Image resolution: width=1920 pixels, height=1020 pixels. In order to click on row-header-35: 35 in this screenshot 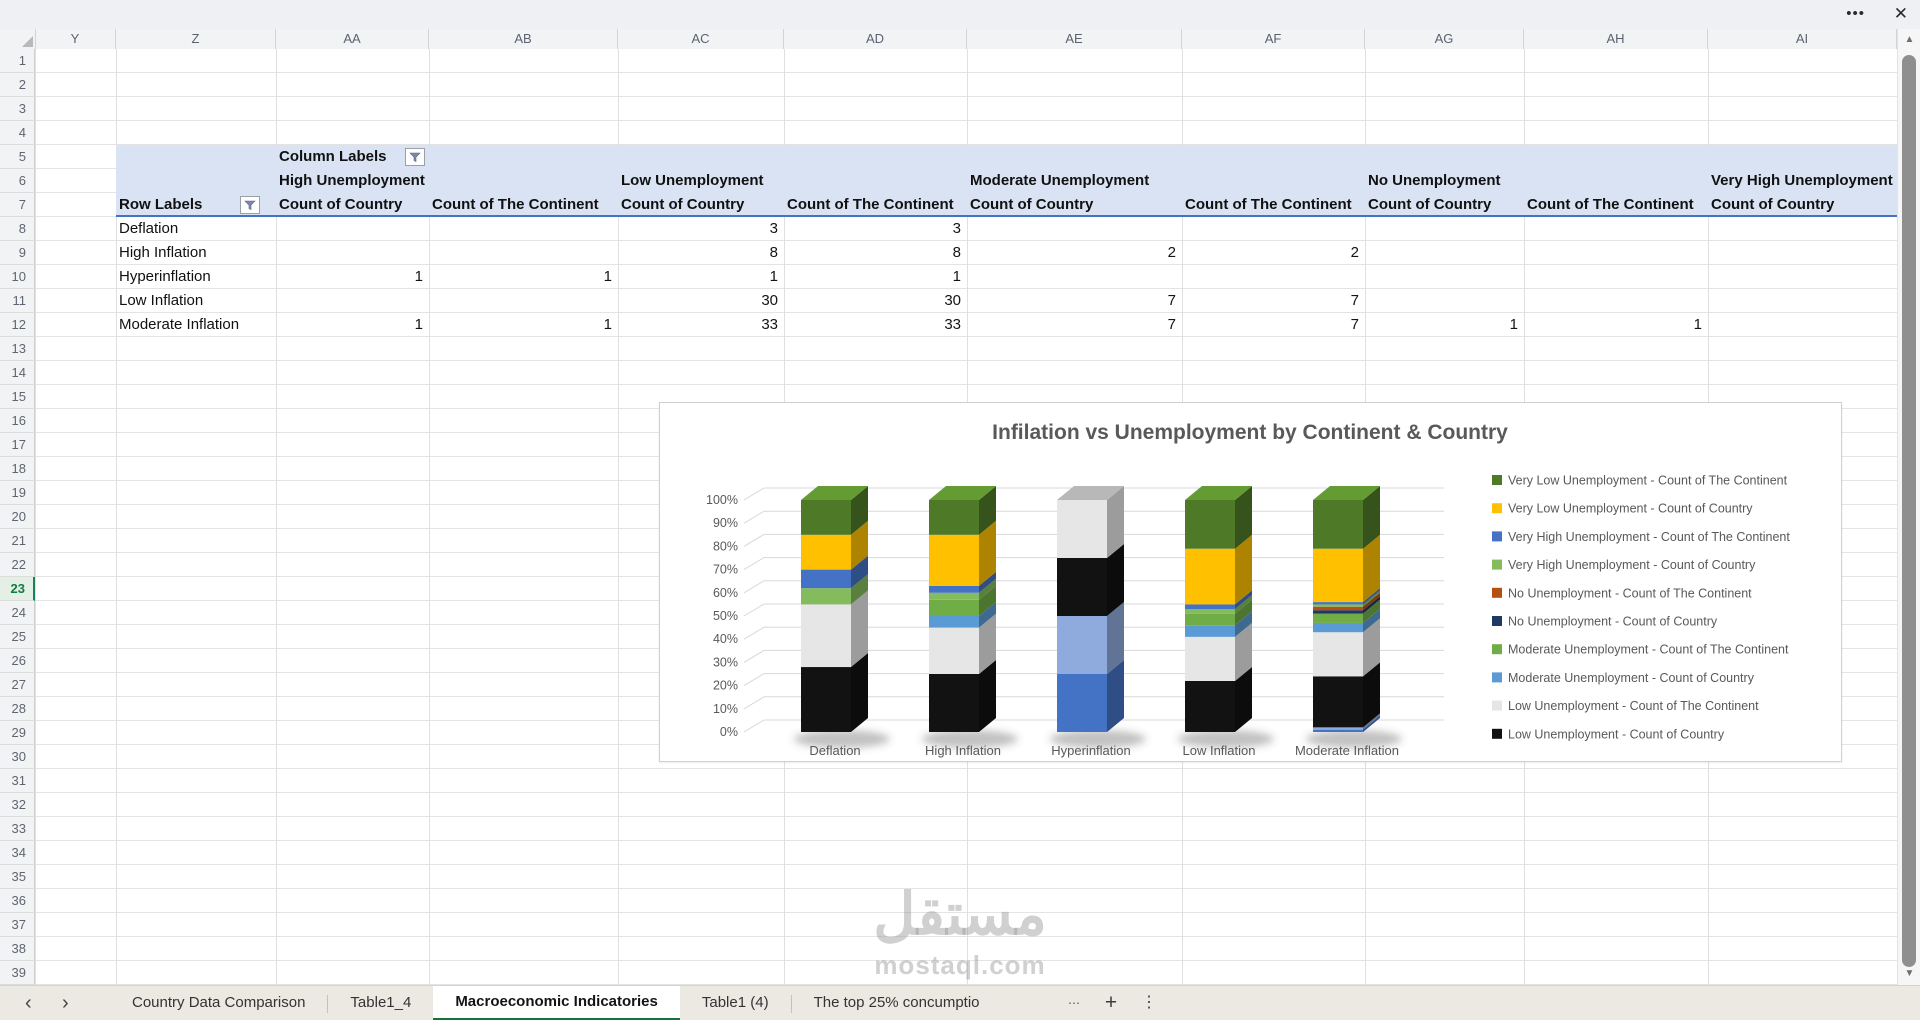, I will do `click(17, 877)`.